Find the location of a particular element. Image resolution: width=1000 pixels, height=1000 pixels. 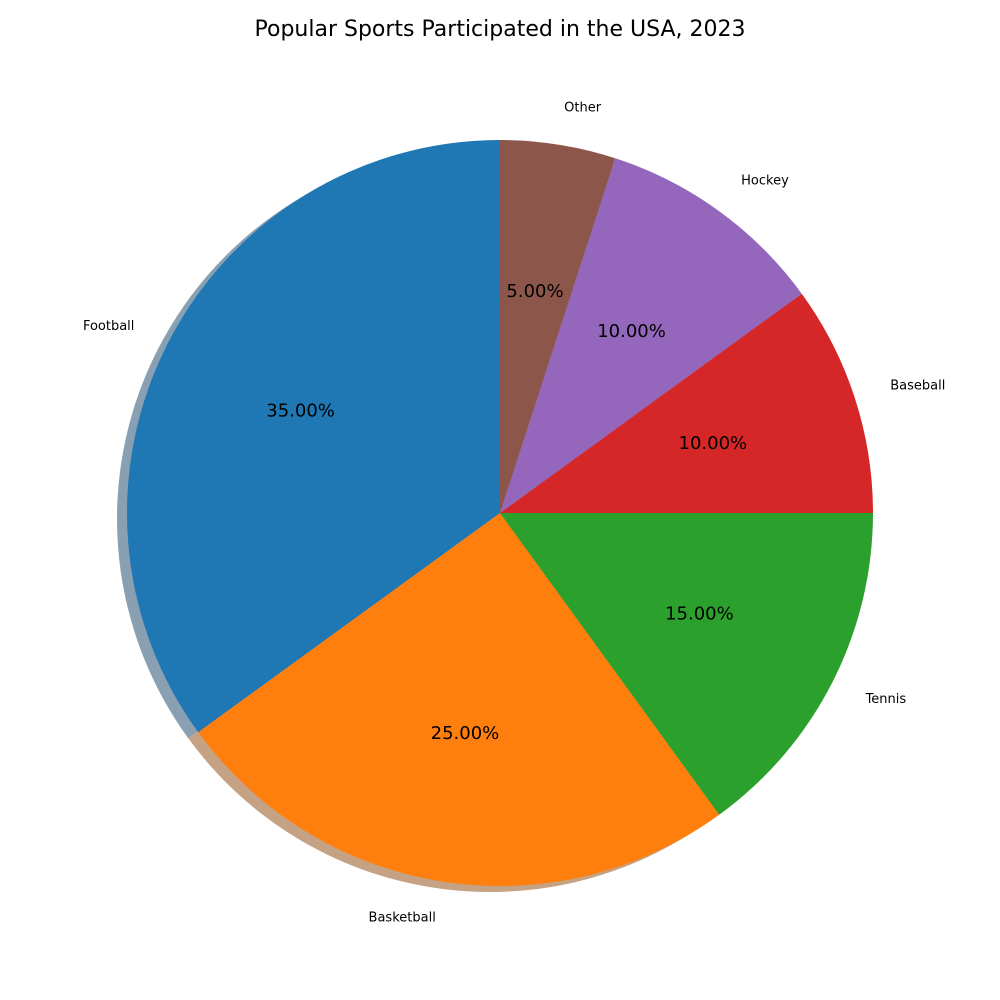

slice-hockey is located at coordinates (651, 335).